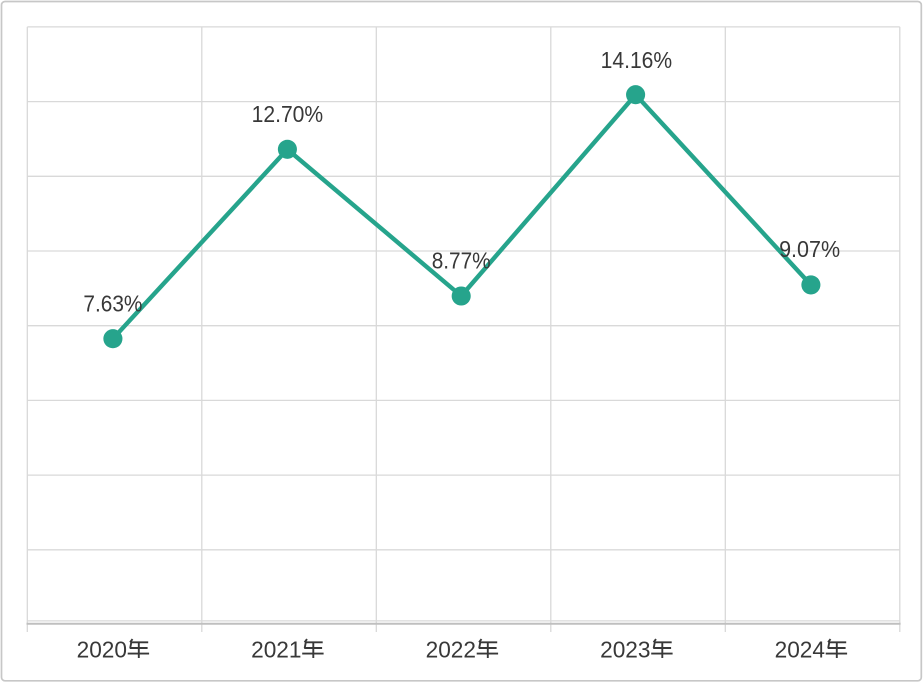  What do you see at coordinates (625, 650) in the screenshot?
I see `svg-text: 2023` at bounding box center [625, 650].